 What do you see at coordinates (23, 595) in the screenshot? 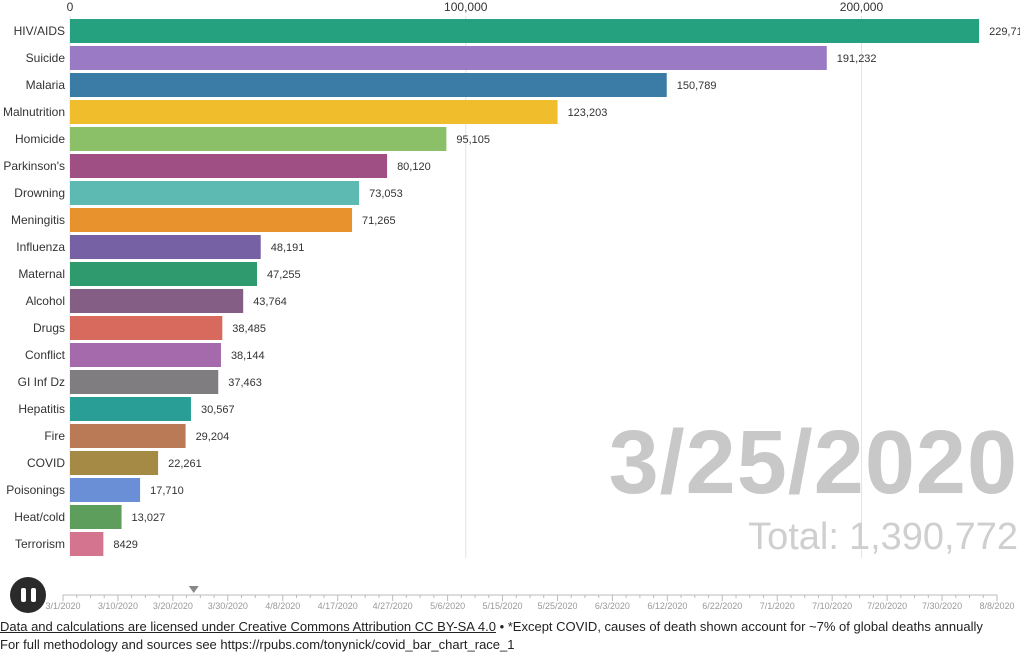
I see `pause-icon` at bounding box center [23, 595].